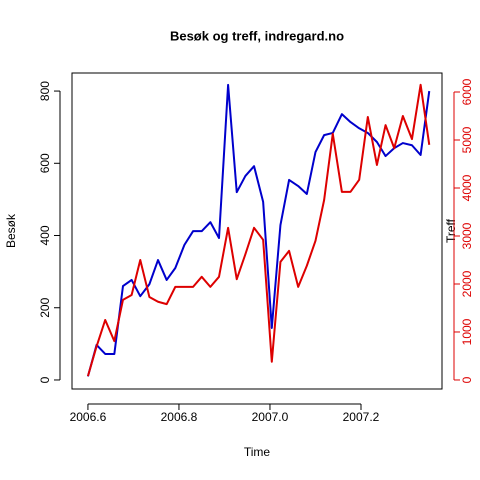  Describe the element at coordinates (451, 230) in the screenshot. I see `y2-axis-label: Treff` at that location.